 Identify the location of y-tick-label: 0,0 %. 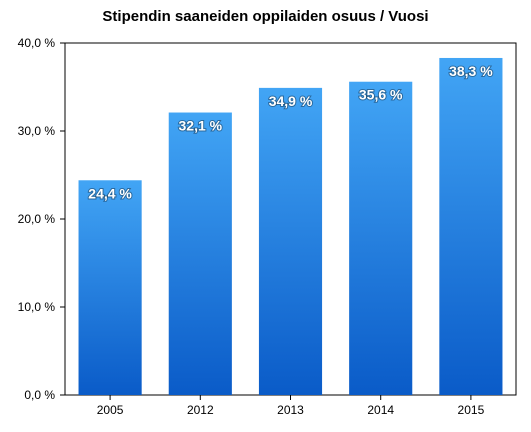
(39, 395).